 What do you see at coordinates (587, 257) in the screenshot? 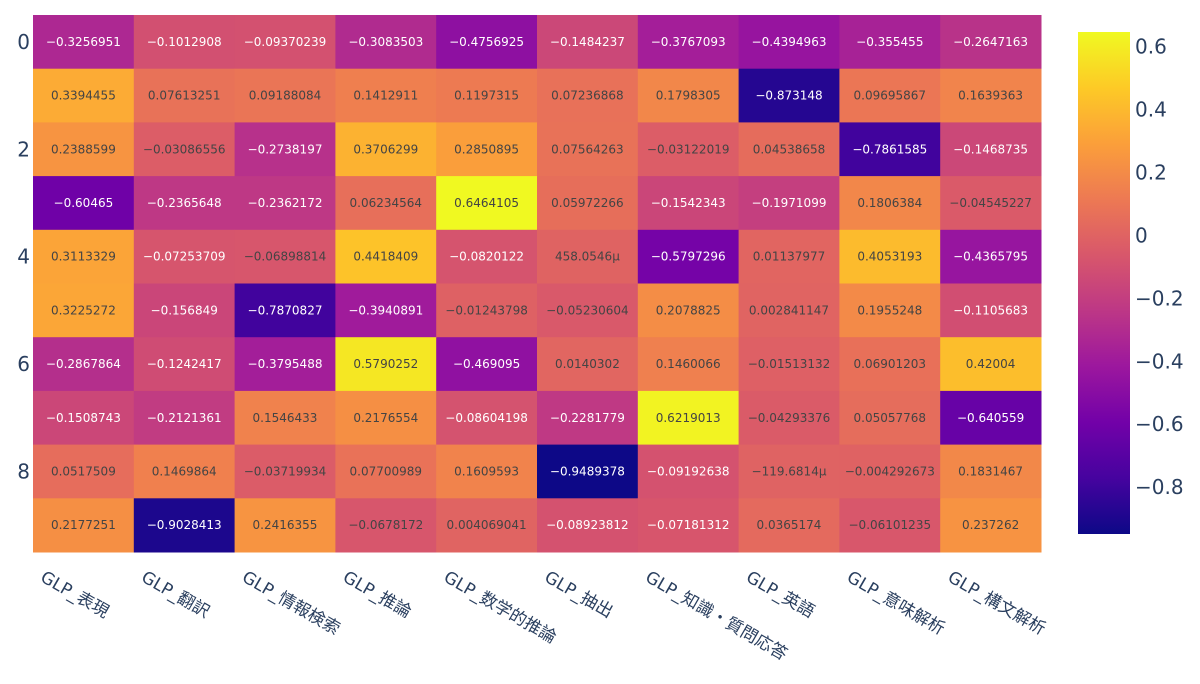
I see `cell-label: 458.0546µ` at bounding box center [587, 257].